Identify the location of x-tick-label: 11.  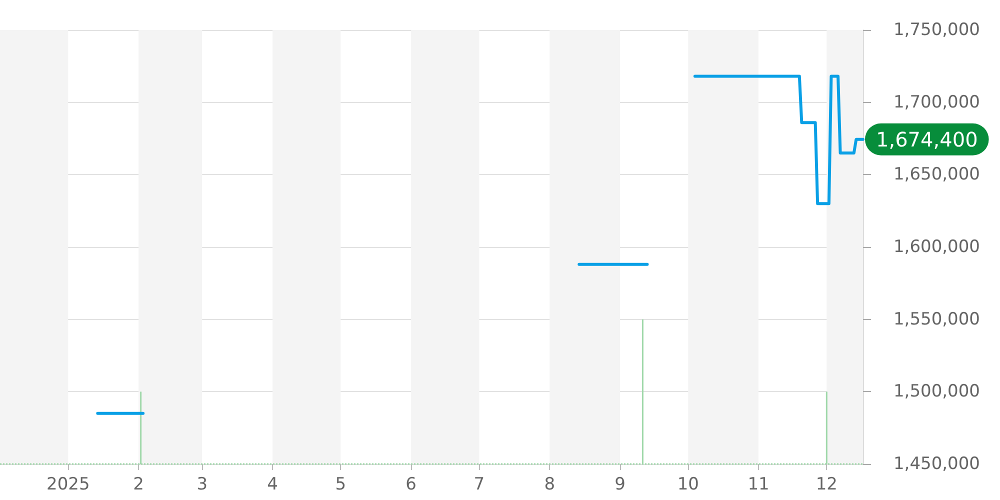
(759, 484).